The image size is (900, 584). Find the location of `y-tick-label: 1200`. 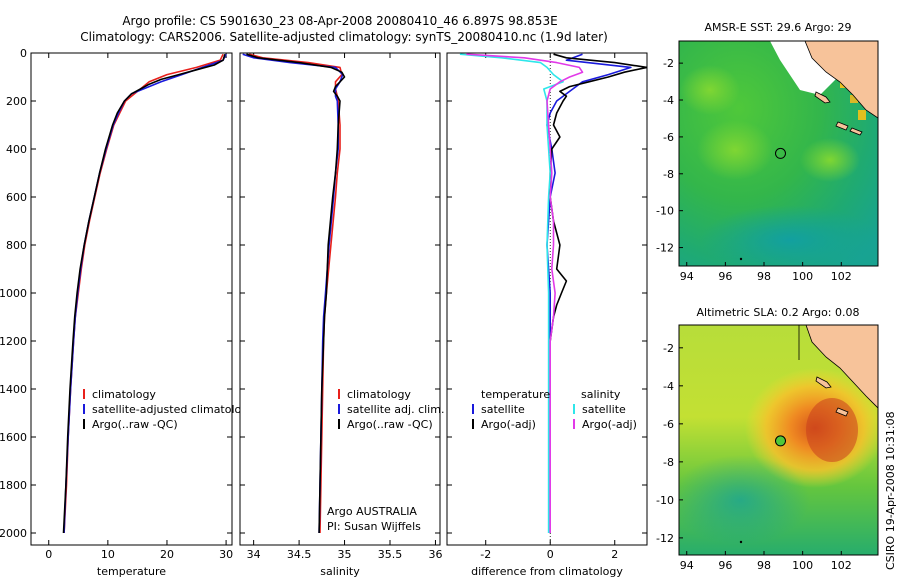

y-tick-label: 1200 is located at coordinates (13, 341).